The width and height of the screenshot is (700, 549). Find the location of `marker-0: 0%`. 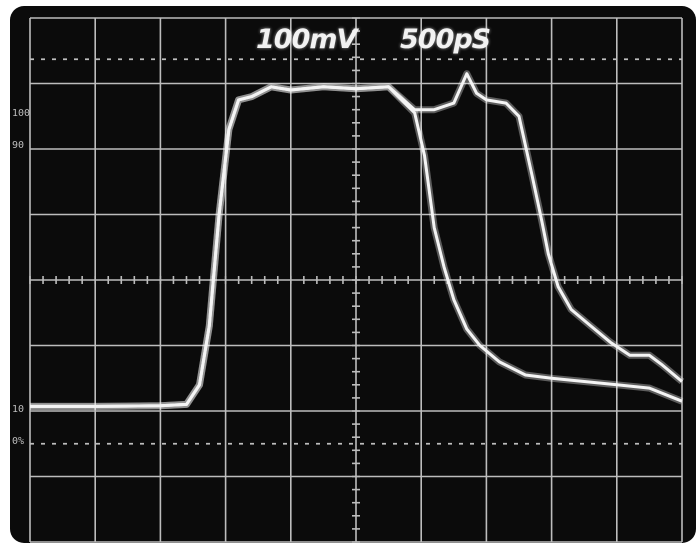

marker-0: 0% is located at coordinates (18, 441).